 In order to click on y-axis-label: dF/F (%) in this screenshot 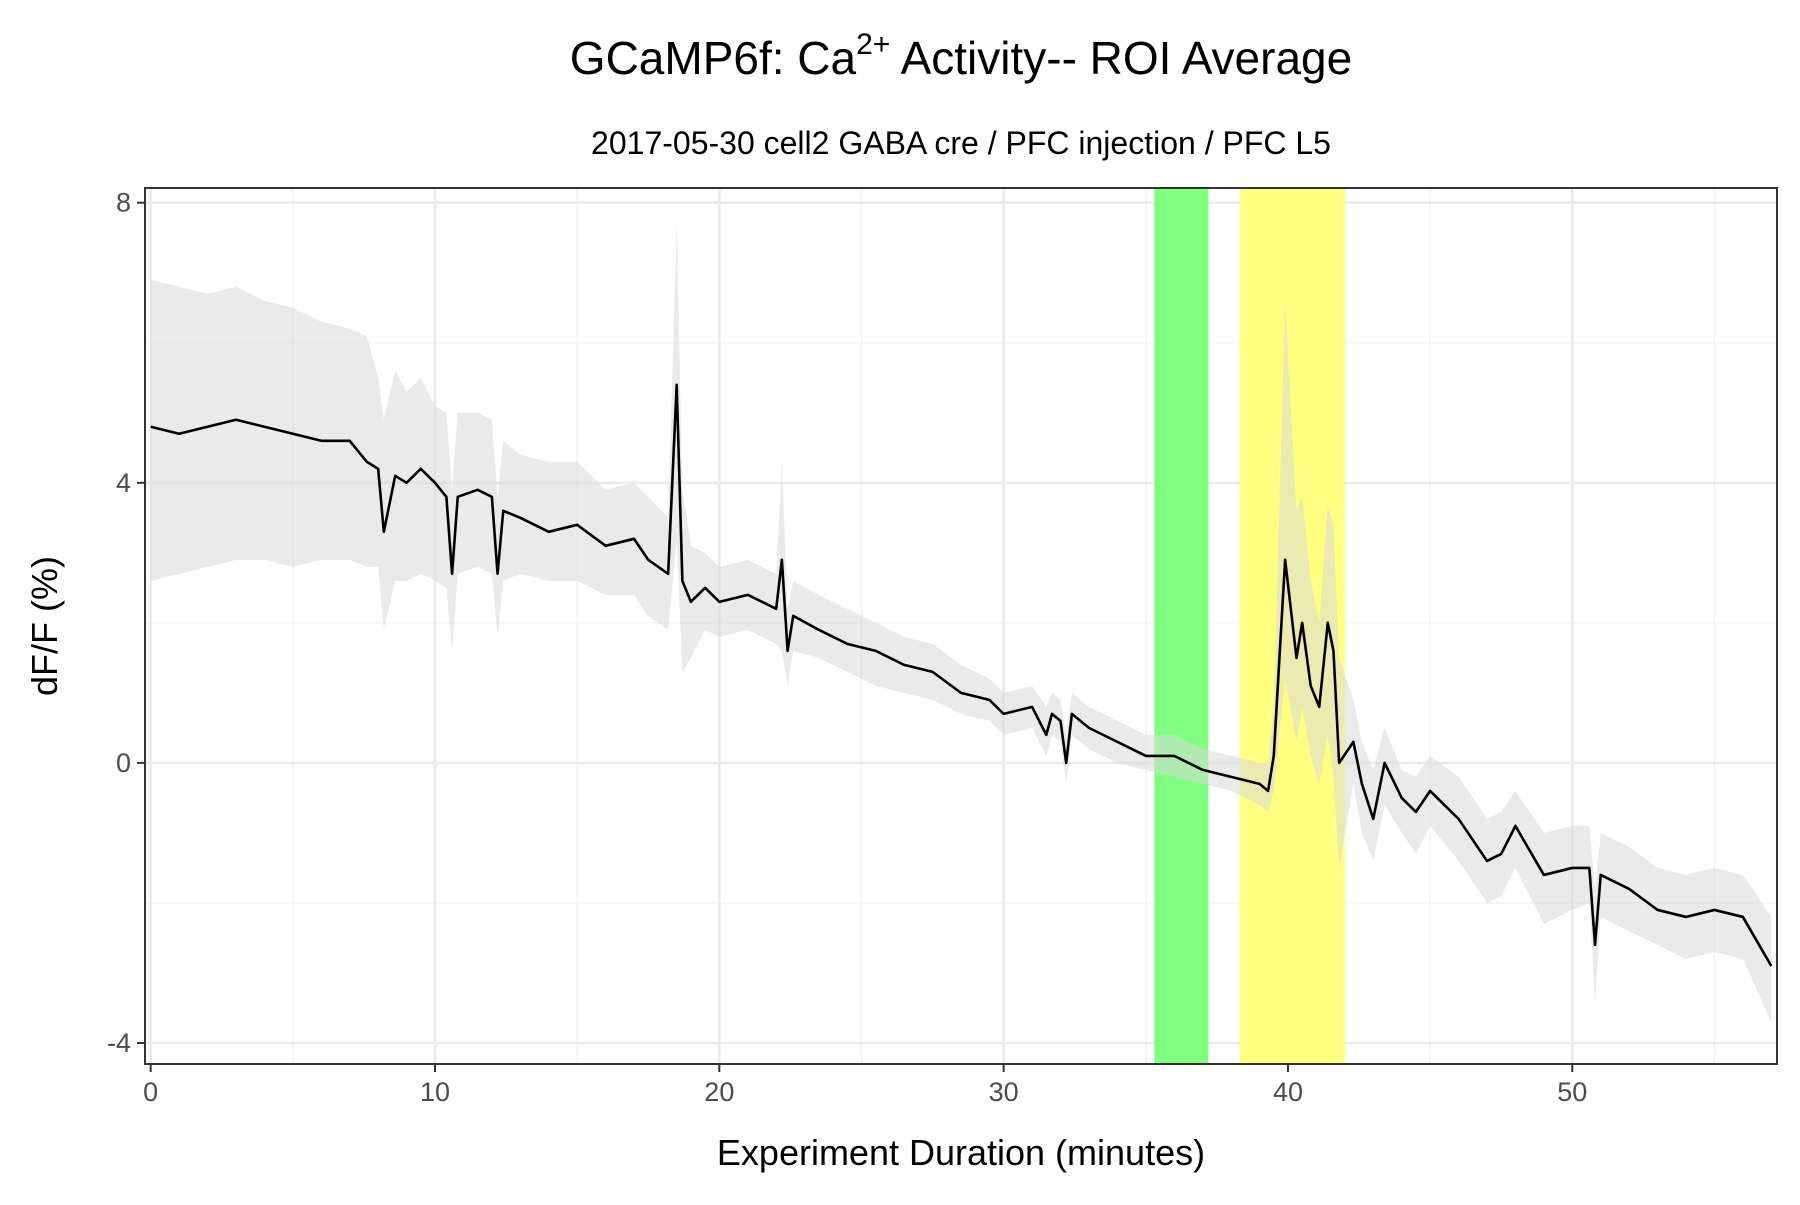, I will do `click(44, 626)`.